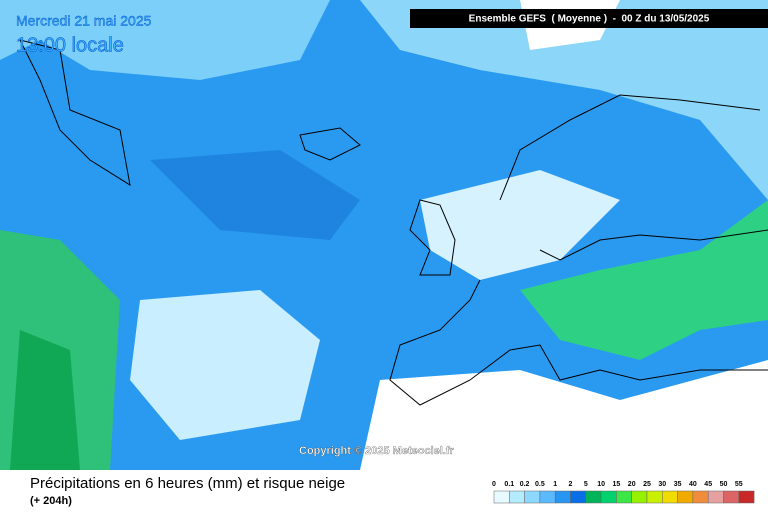 The width and height of the screenshot is (768, 512). Describe the element at coordinates (739, 484) in the screenshot. I see `legend-label: 55` at that location.